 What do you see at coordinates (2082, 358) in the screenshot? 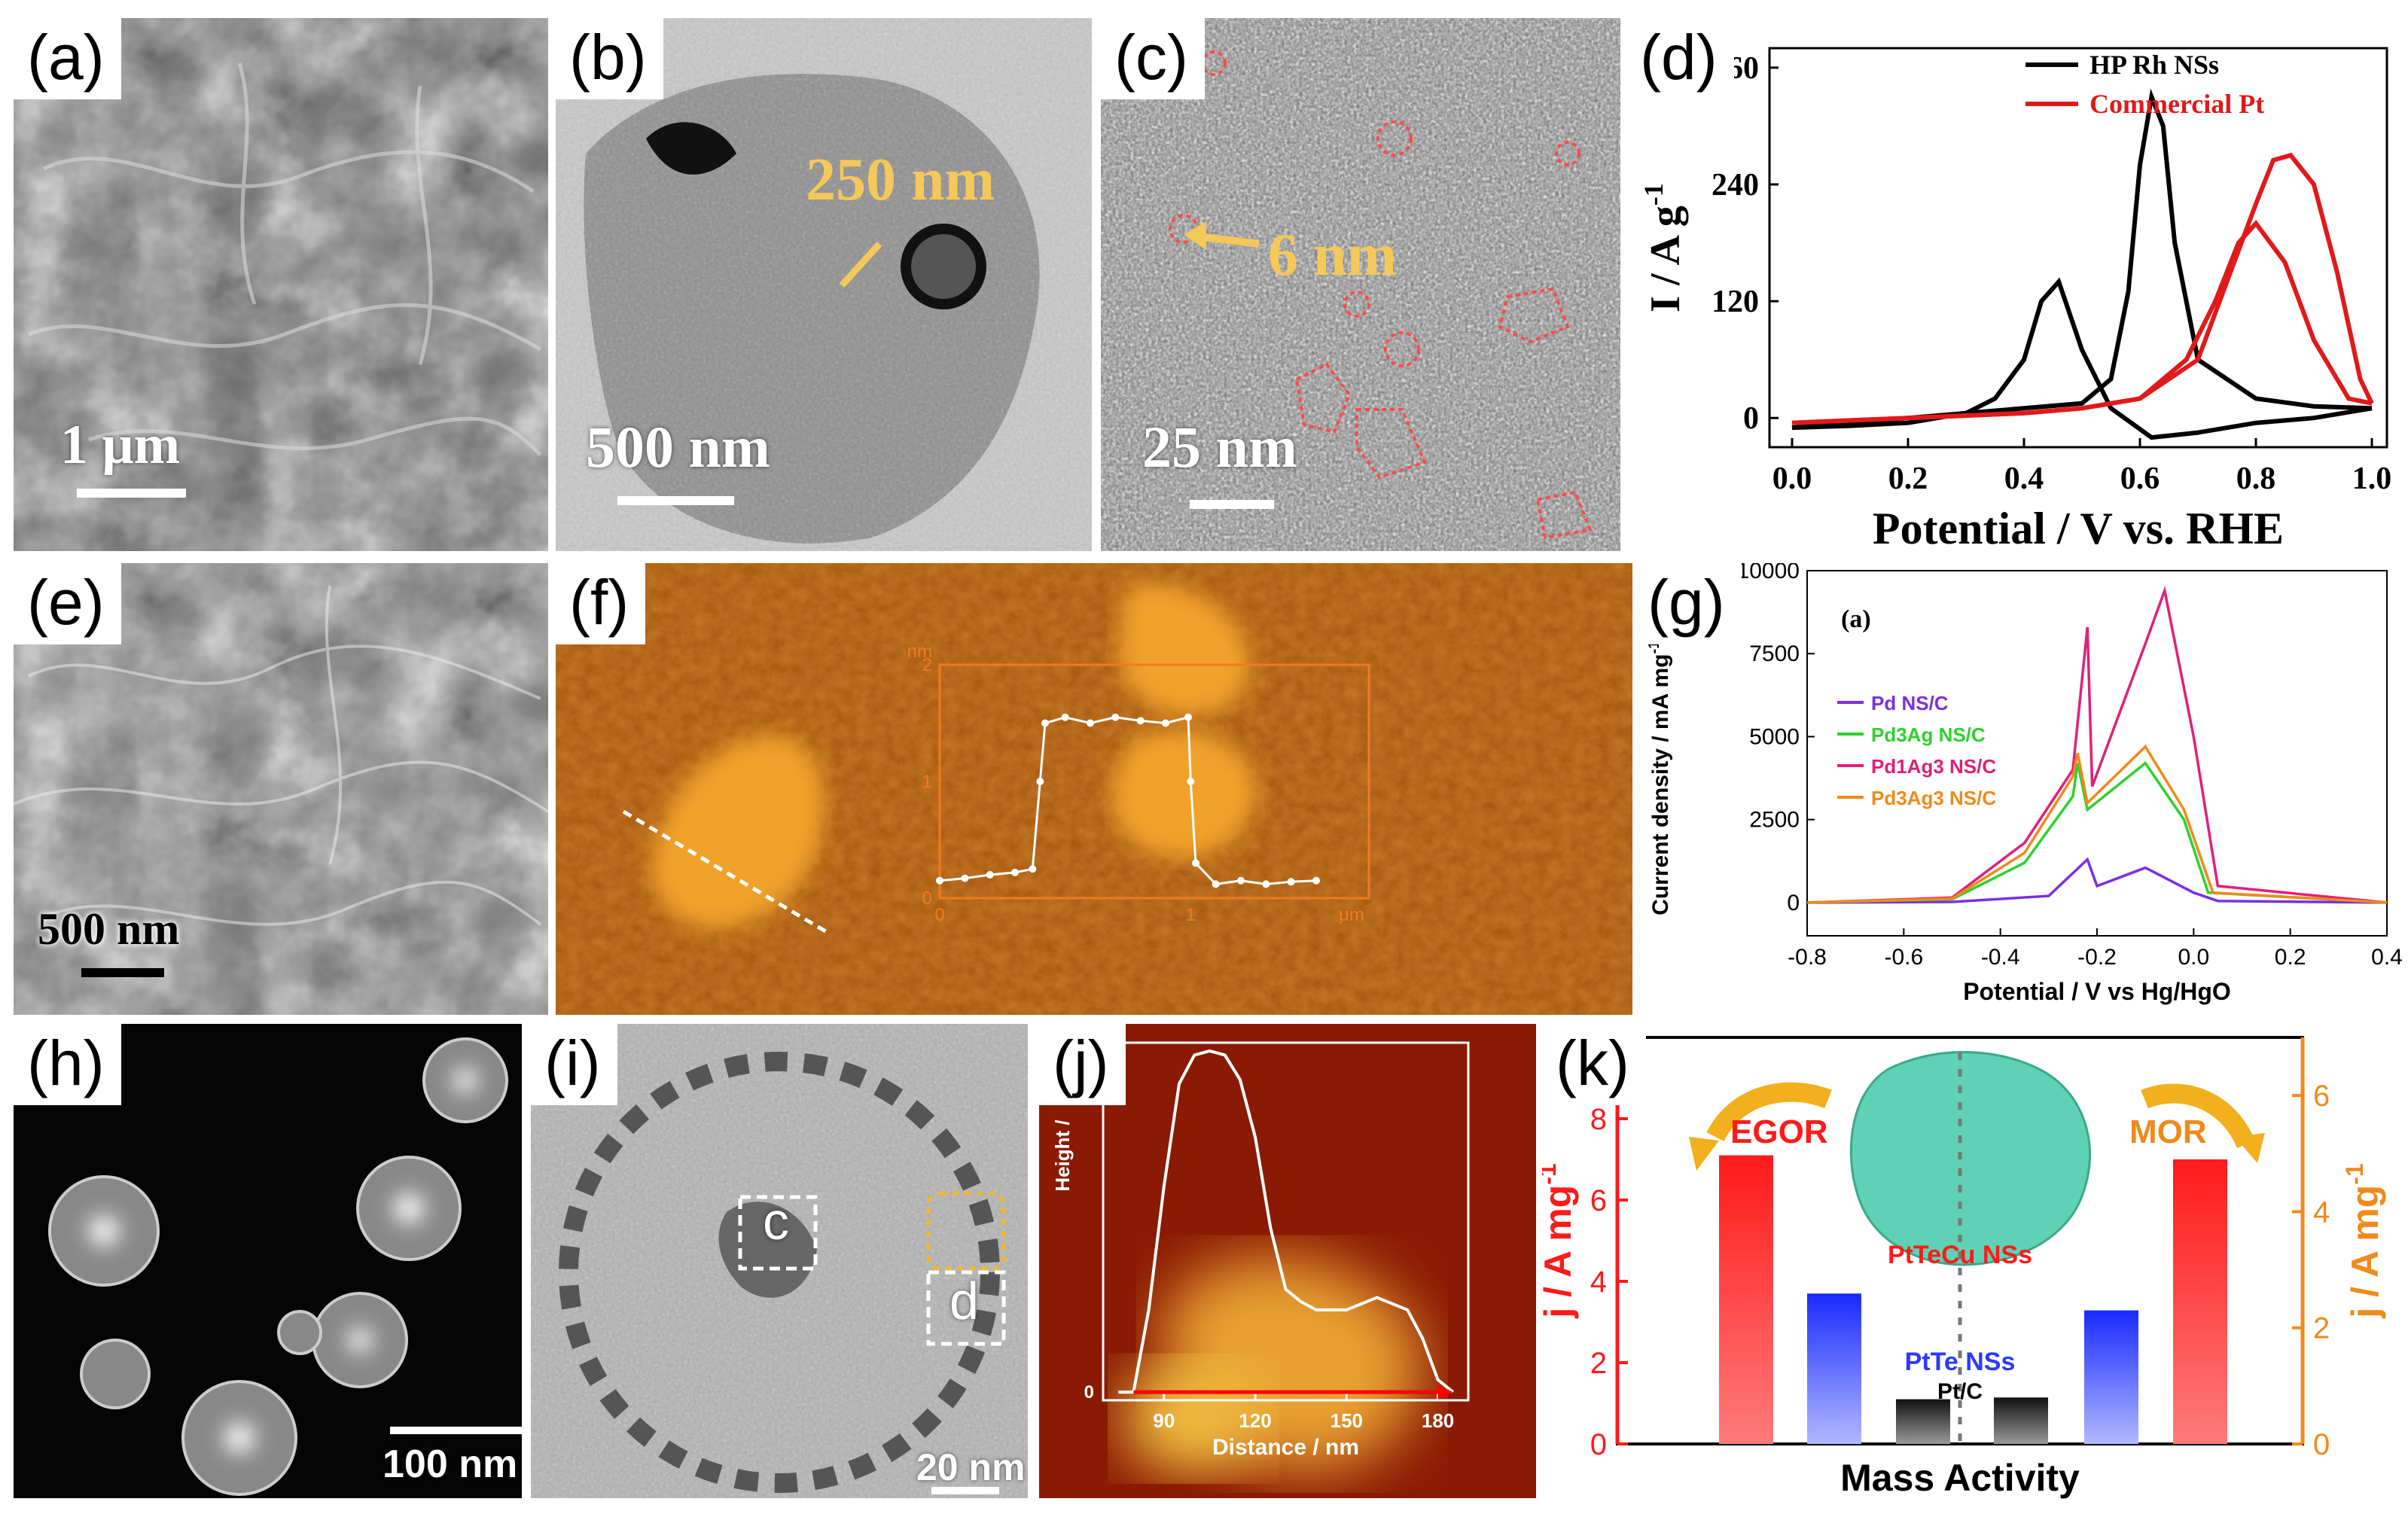
I see `series-line-d-0-reverse` at bounding box center [2082, 358].